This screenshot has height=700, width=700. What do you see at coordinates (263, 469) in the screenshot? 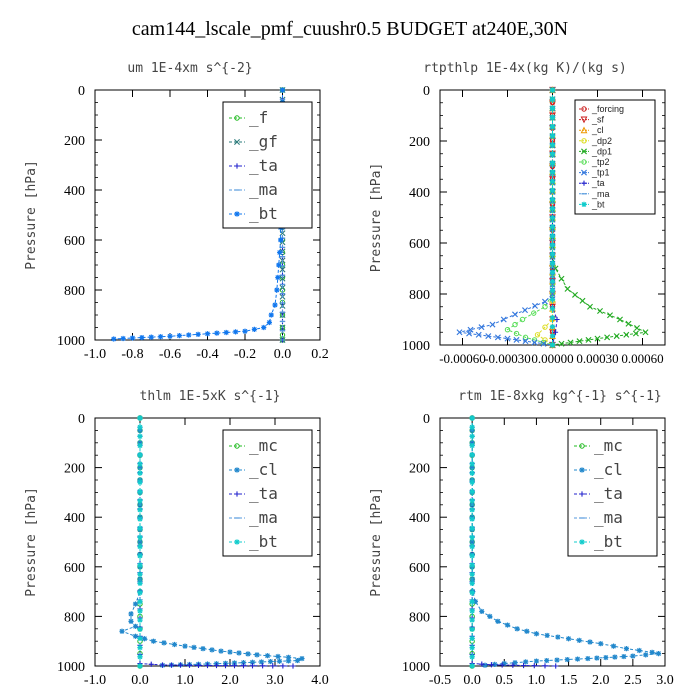
I see `legend-label: _cl` at bounding box center [263, 469].